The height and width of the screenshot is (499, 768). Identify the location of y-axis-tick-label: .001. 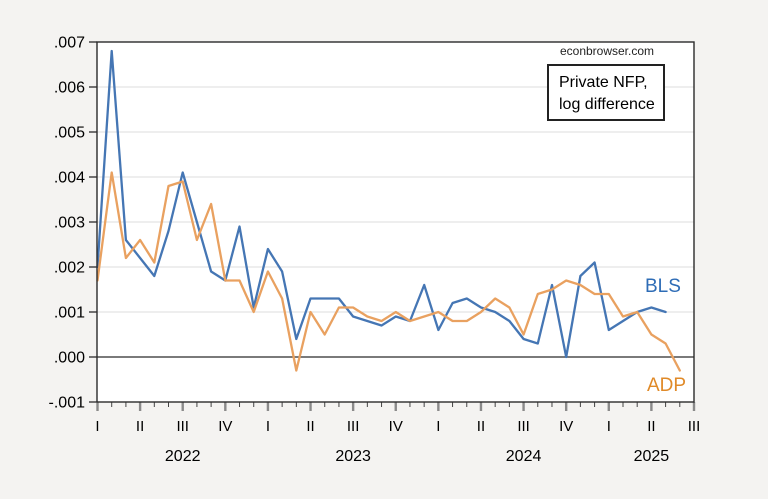
(69, 313).